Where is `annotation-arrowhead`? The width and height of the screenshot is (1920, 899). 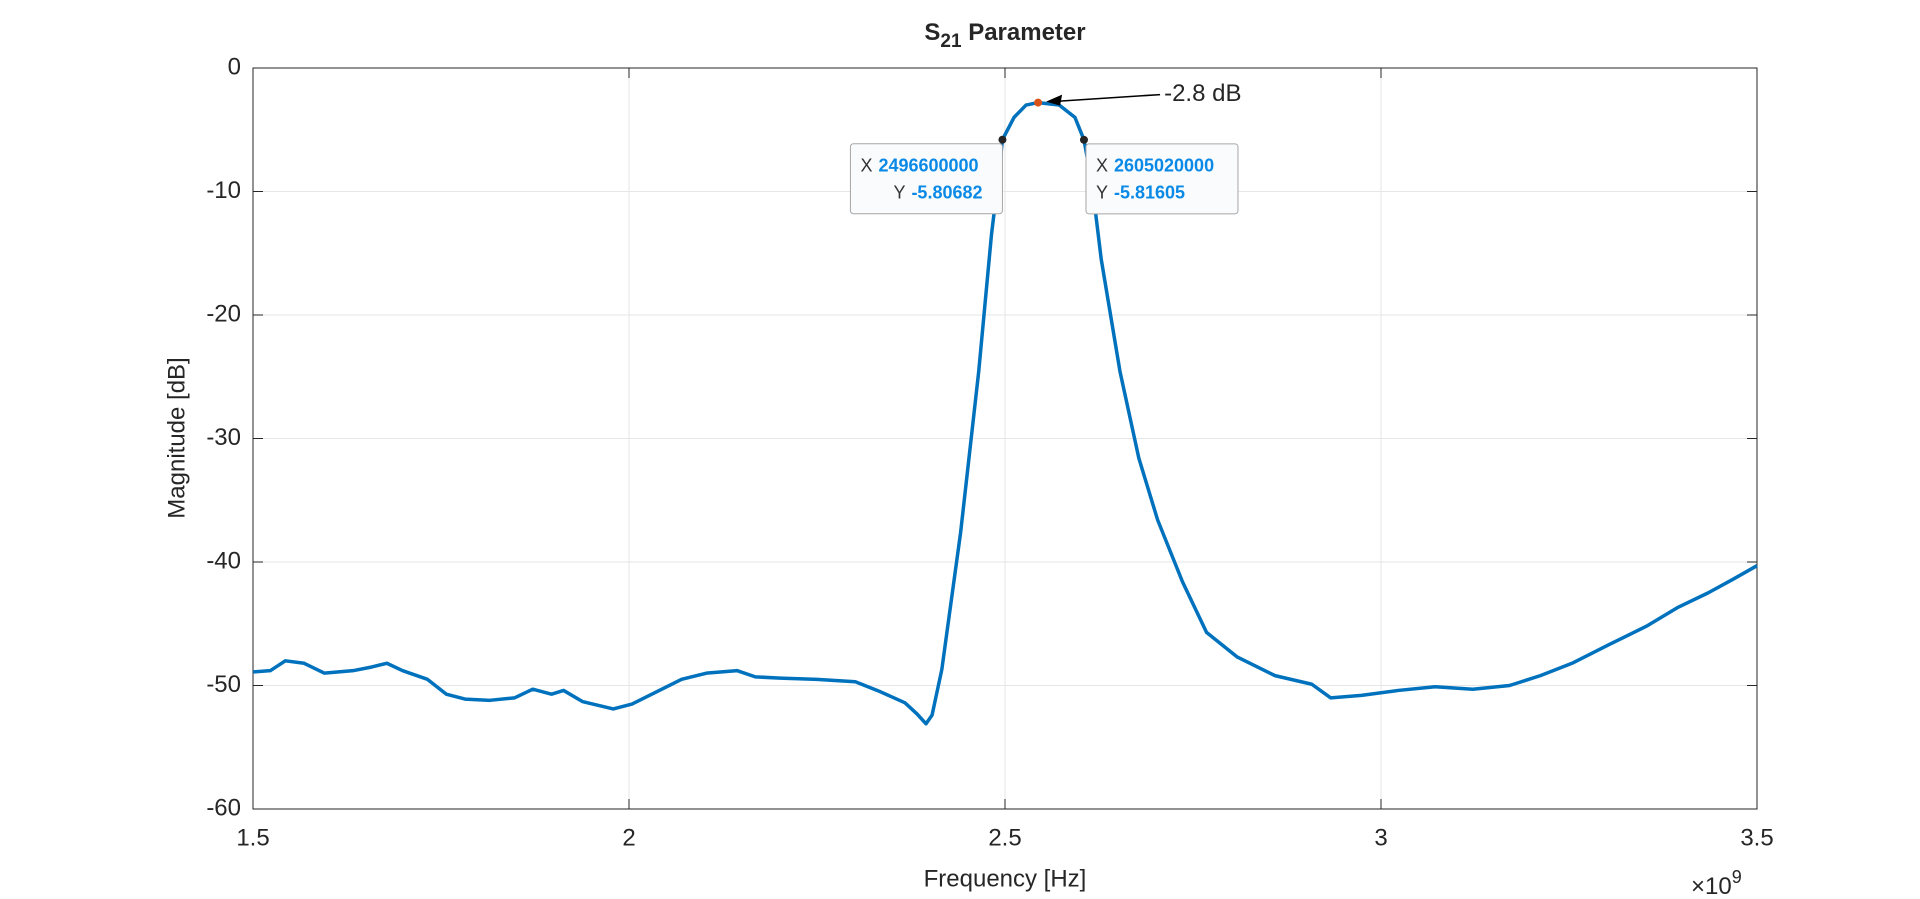 annotation-arrowhead is located at coordinates (1054, 100).